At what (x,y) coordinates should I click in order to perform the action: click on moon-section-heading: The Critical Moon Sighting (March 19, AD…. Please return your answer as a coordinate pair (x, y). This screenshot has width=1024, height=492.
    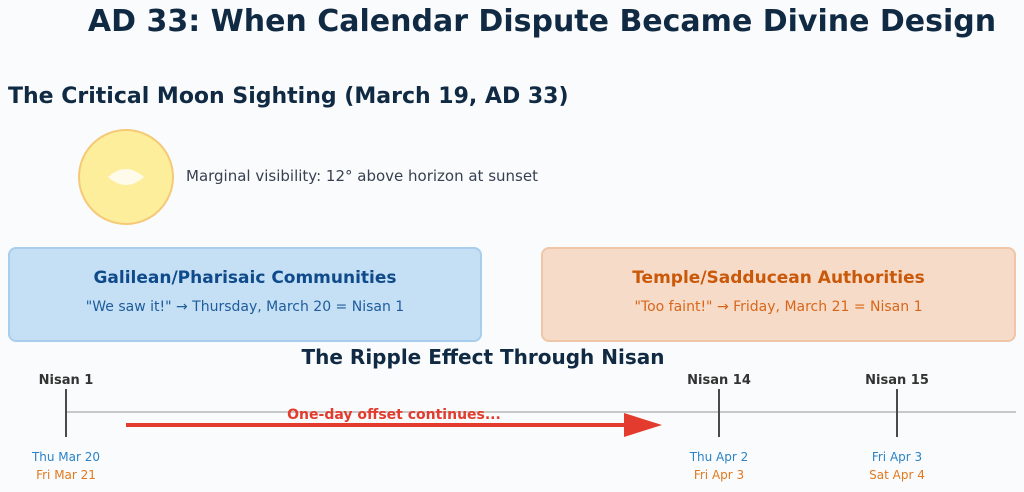
    Looking at the image, I should click on (288, 96).